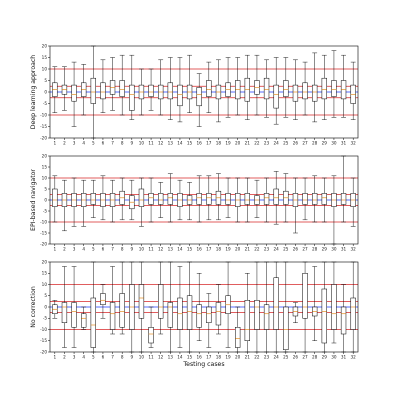  I want to click on y-tick-label: 5, so click(45, 188).